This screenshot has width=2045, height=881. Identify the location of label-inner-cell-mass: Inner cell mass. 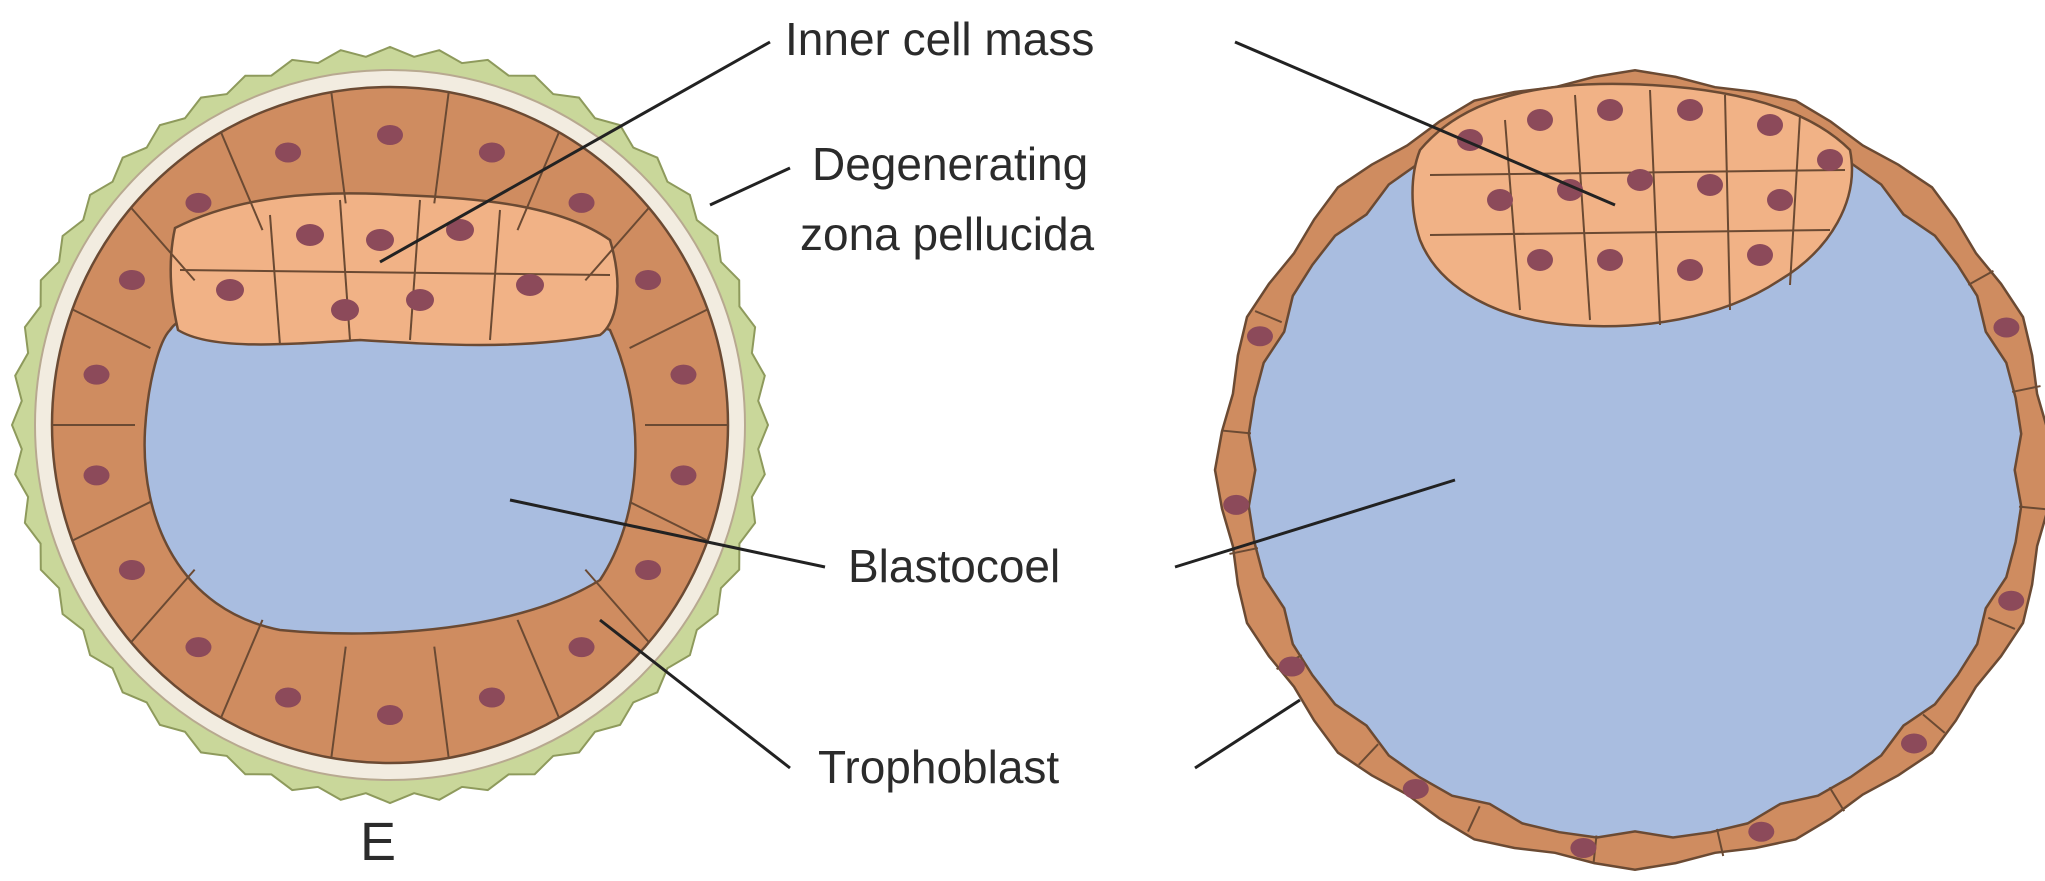
(939, 39).